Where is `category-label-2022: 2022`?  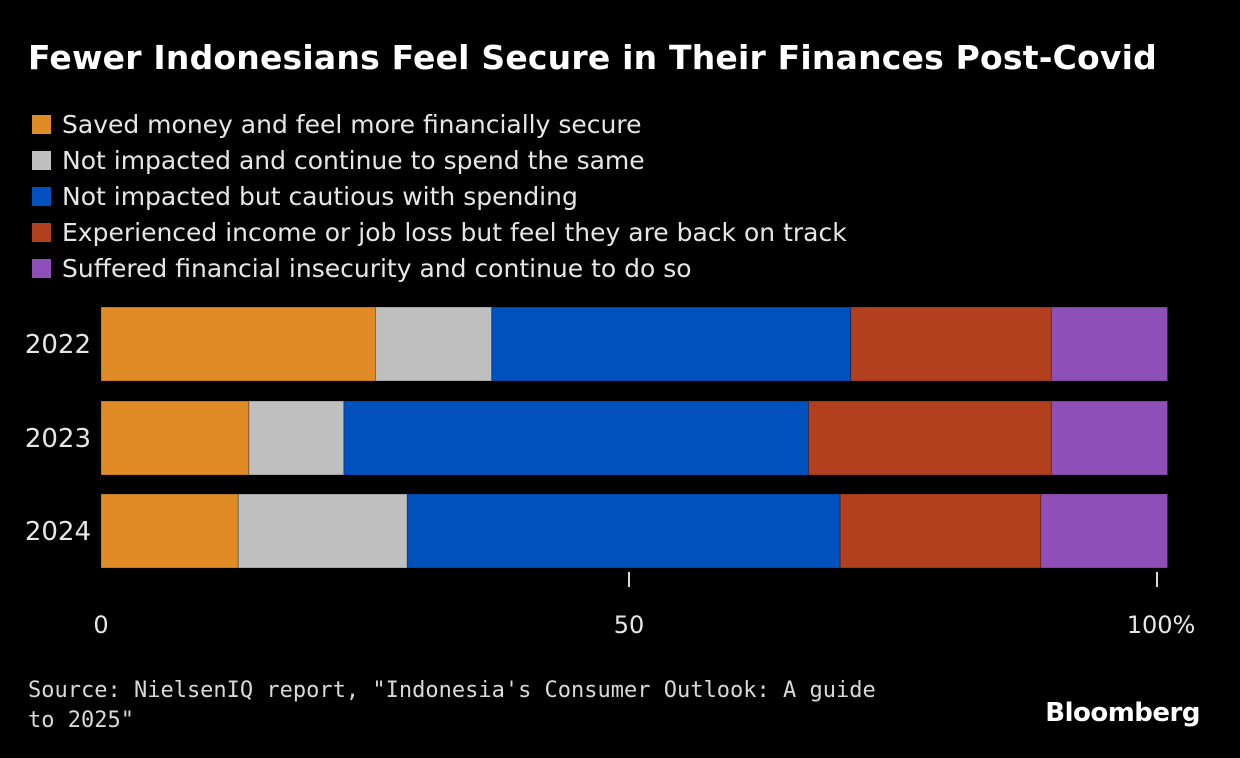
category-label-2022: 2022 is located at coordinates (58, 345).